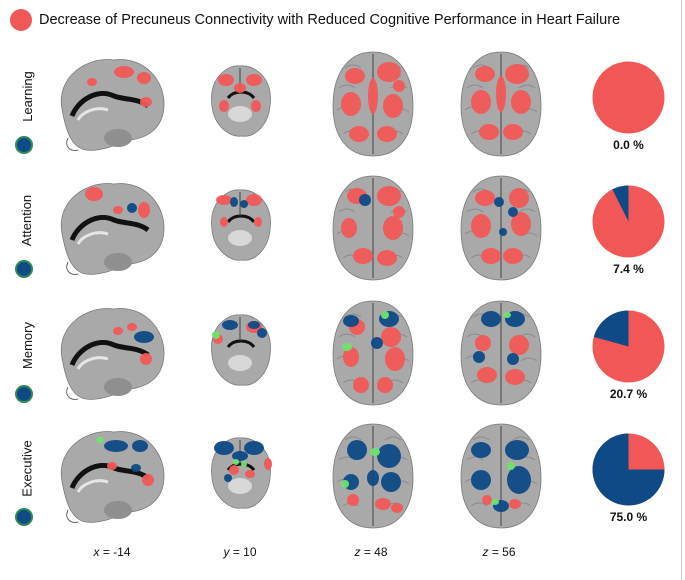 This screenshot has height=580, width=685. What do you see at coordinates (112, 477) in the screenshot?
I see `sagittal-slice` at bounding box center [112, 477].